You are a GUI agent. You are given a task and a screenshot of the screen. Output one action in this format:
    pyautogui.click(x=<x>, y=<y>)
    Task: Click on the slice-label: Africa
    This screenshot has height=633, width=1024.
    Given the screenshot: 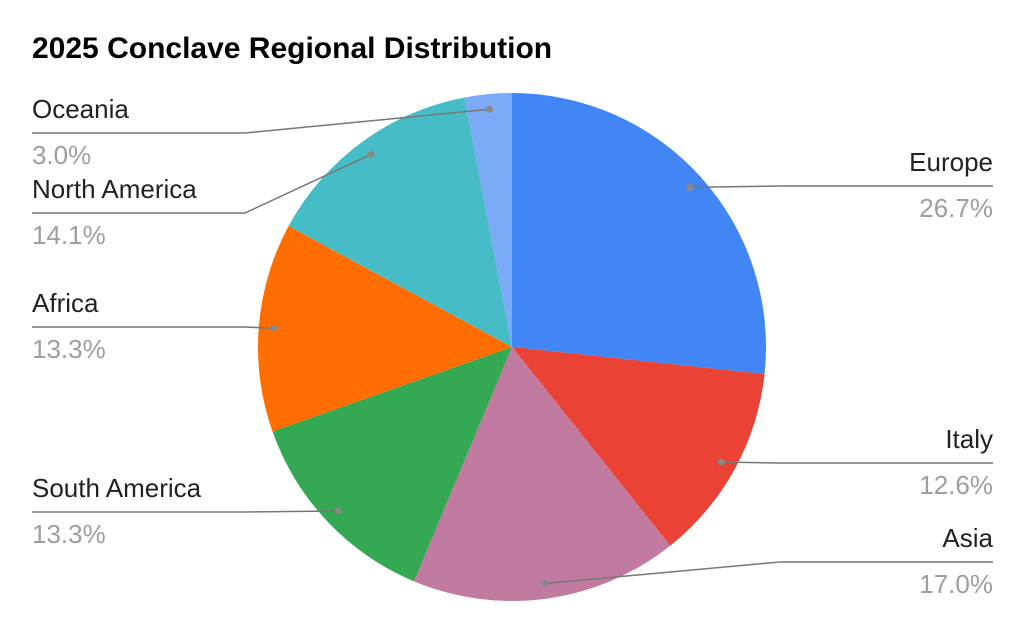 What is the action you would take?
    pyautogui.click(x=65, y=303)
    